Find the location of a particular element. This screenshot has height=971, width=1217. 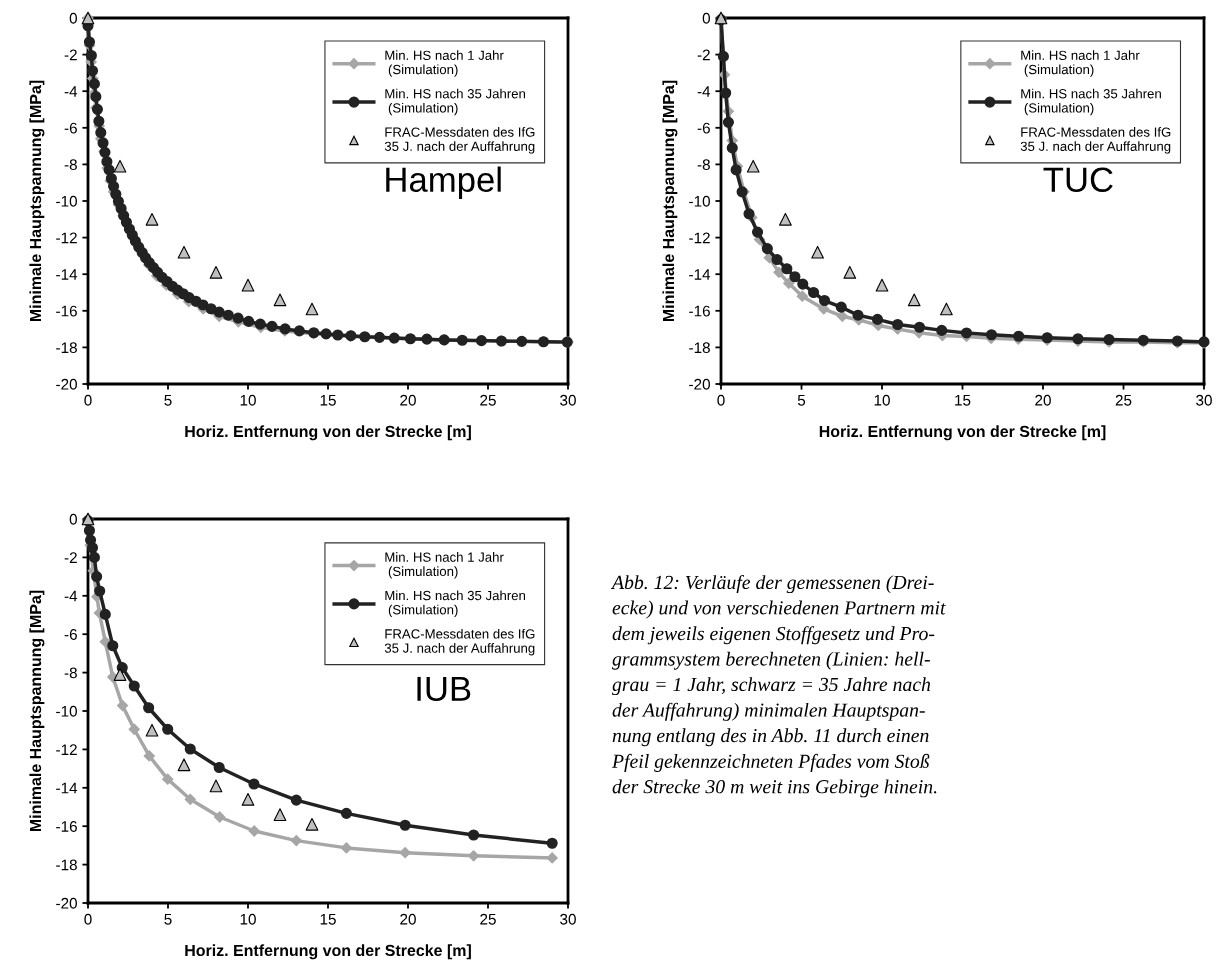

annotation: IUB is located at coordinates (444, 689).